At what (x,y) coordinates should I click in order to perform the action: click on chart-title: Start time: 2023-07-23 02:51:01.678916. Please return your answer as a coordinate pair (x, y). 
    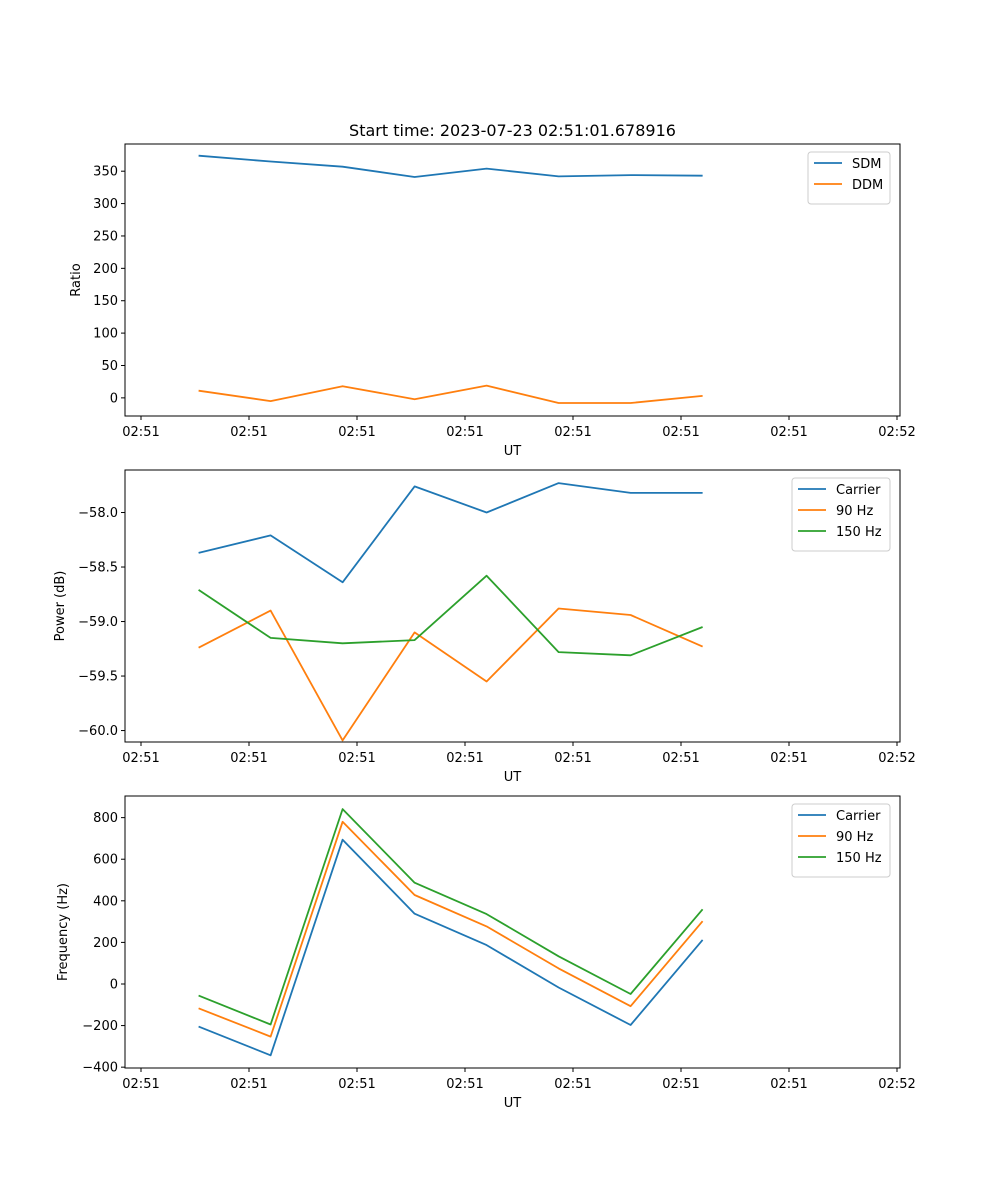
    Looking at the image, I should click on (512, 130).